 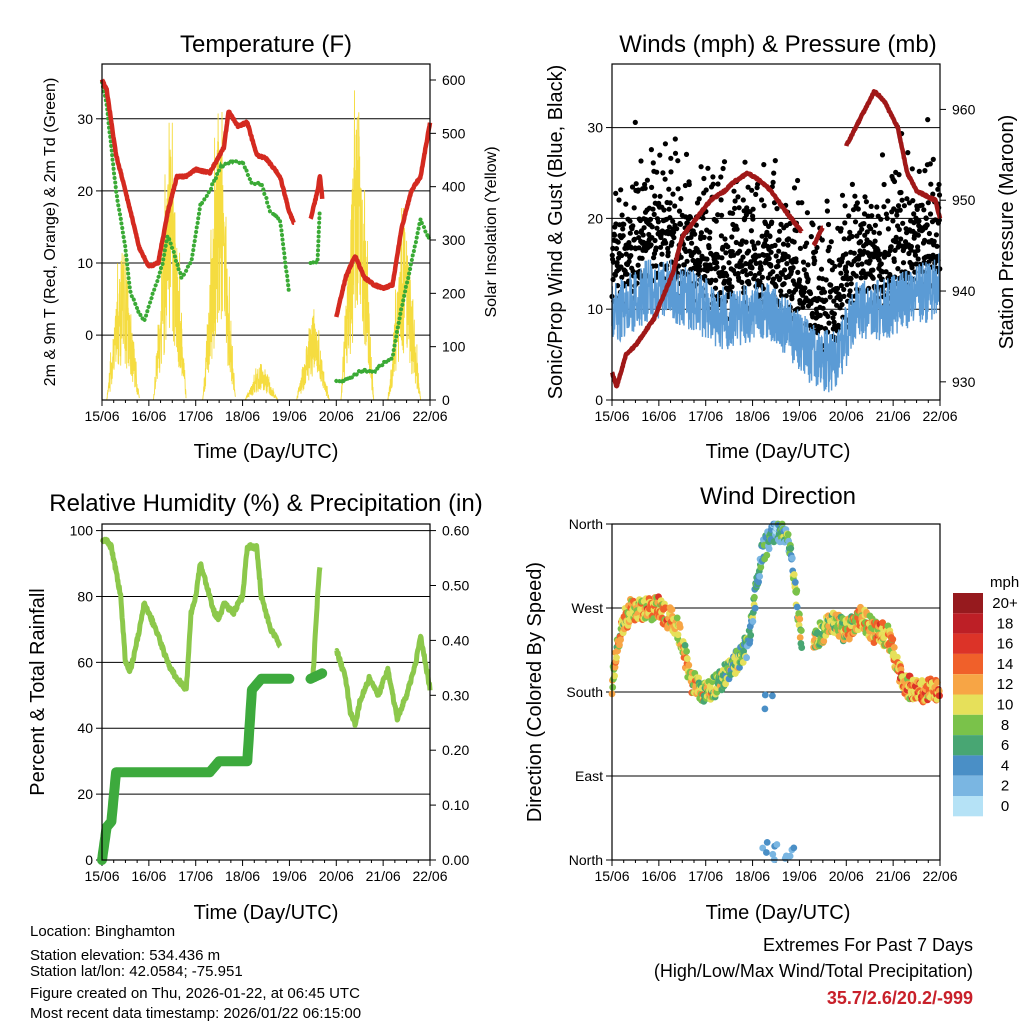 What do you see at coordinates (595, 218) in the screenshot?
I see `y-tick-label: 20` at bounding box center [595, 218].